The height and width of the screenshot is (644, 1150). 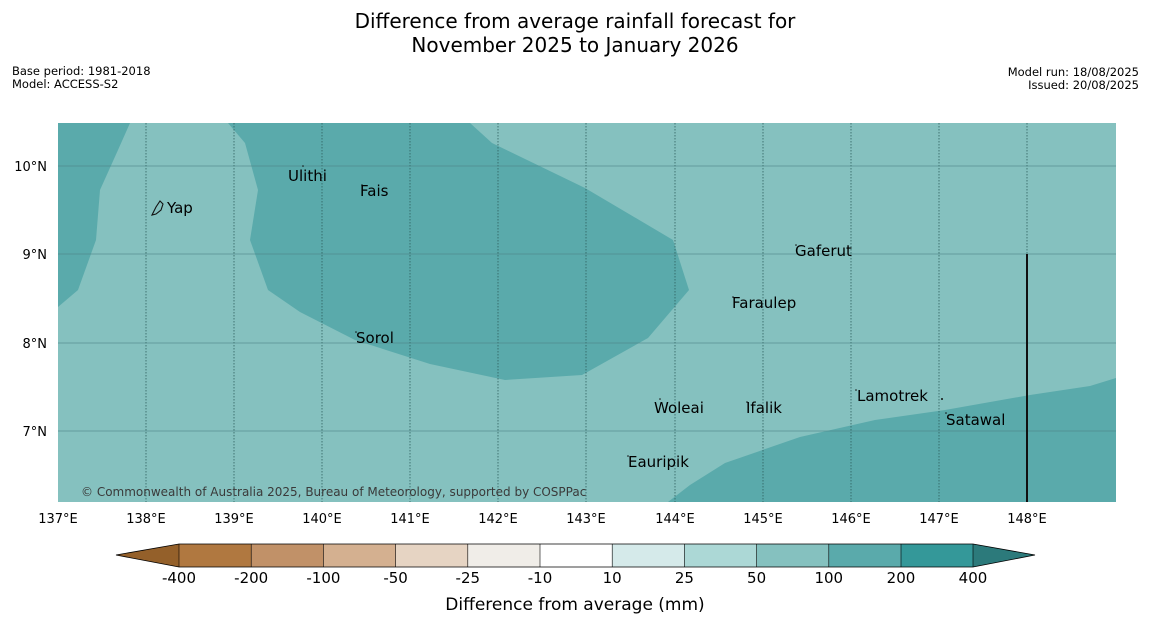 I want to click on colorbar-unit-label: Difference from average (mm), so click(x=574, y=605).